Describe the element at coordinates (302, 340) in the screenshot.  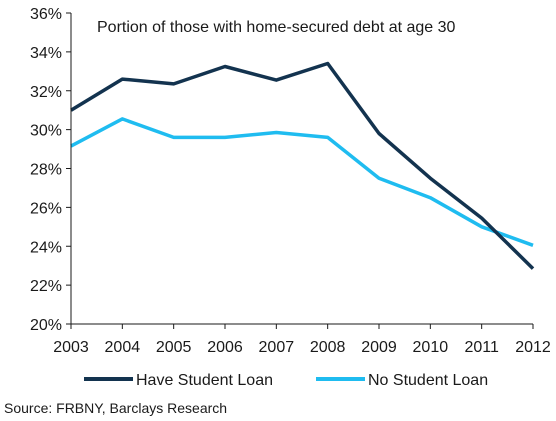
I see `x-axis-ticks: 2003 2004 2005 2006 2007 2008 2009 2010 2011 2012` at that location.